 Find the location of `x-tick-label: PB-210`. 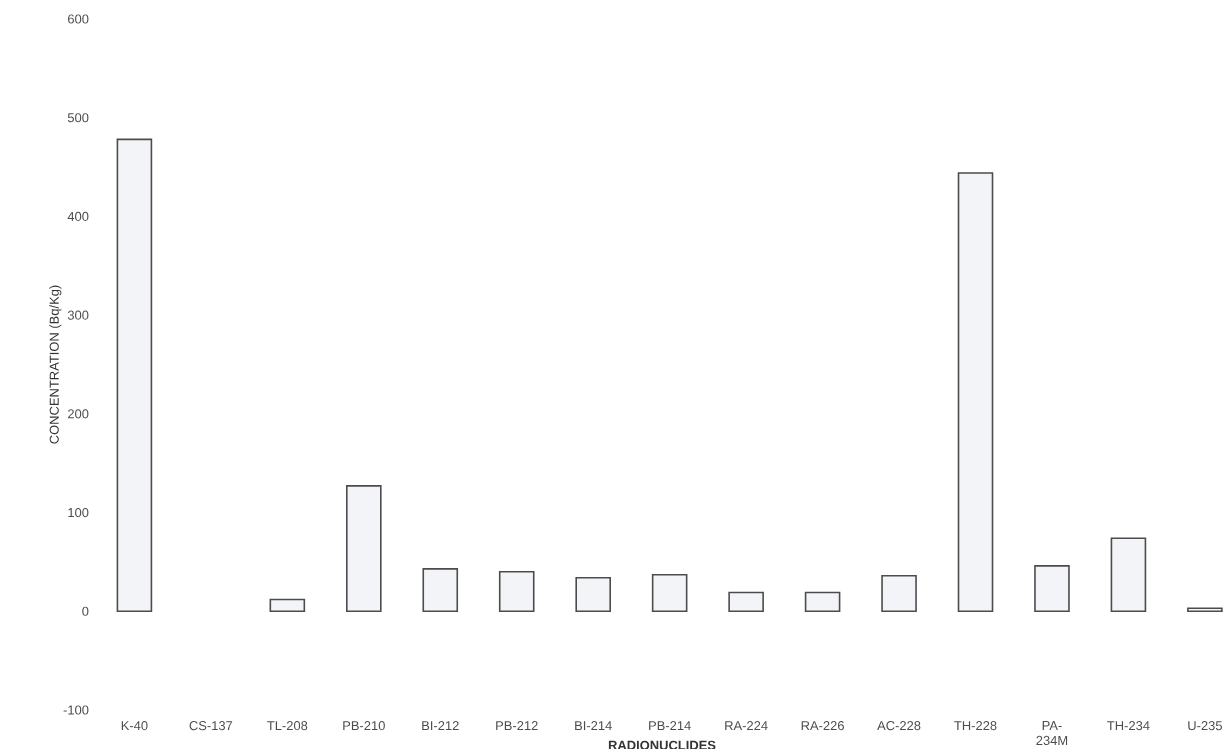

x-tick-label: PB-210 is located at coordinates (364, 726).